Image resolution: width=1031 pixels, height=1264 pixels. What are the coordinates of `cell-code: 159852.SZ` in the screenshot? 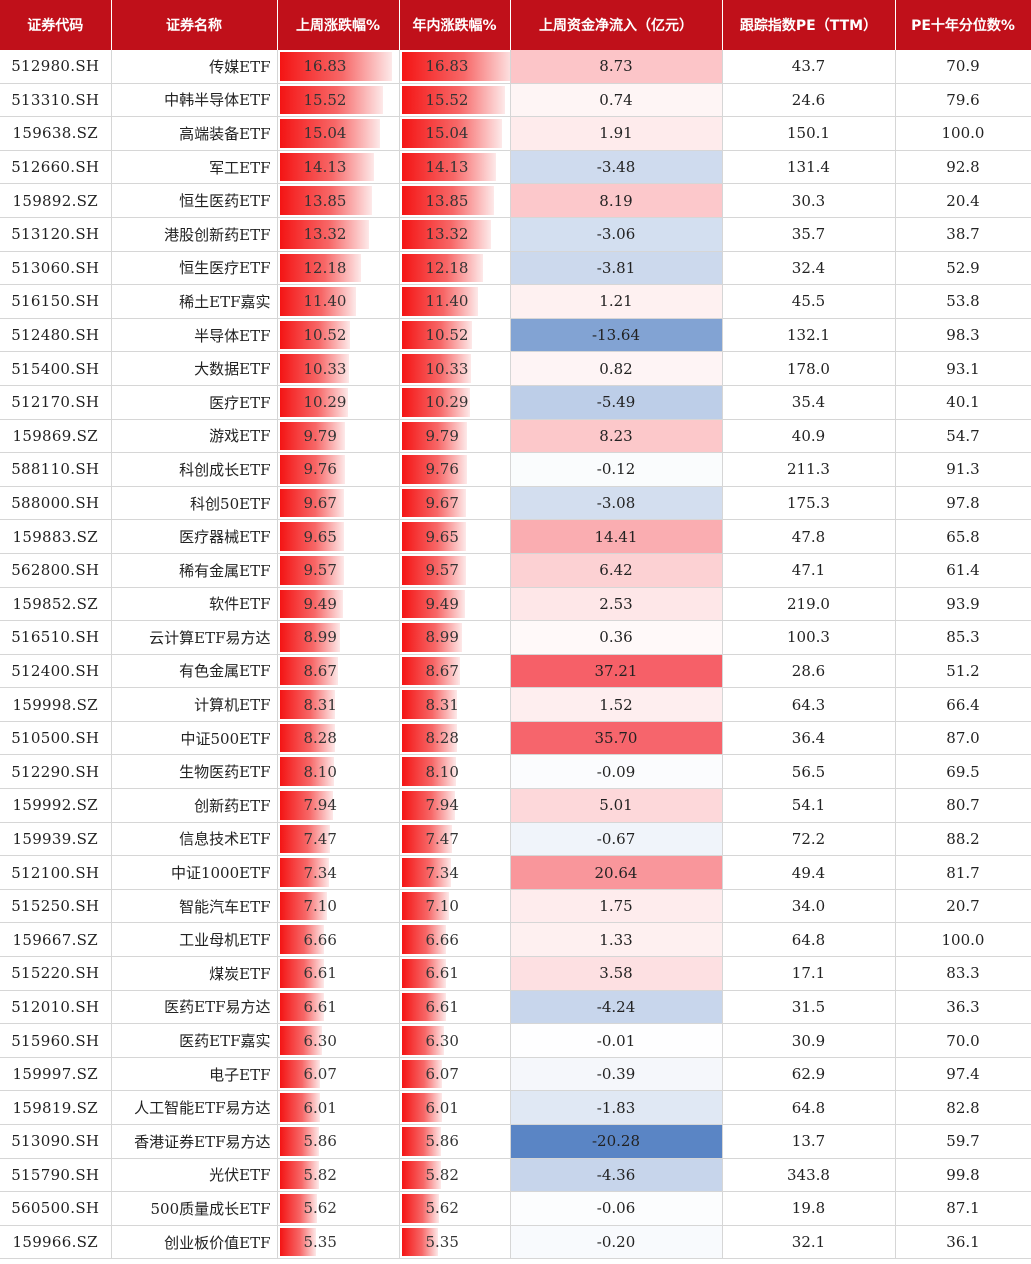 It's located at (56, 604).